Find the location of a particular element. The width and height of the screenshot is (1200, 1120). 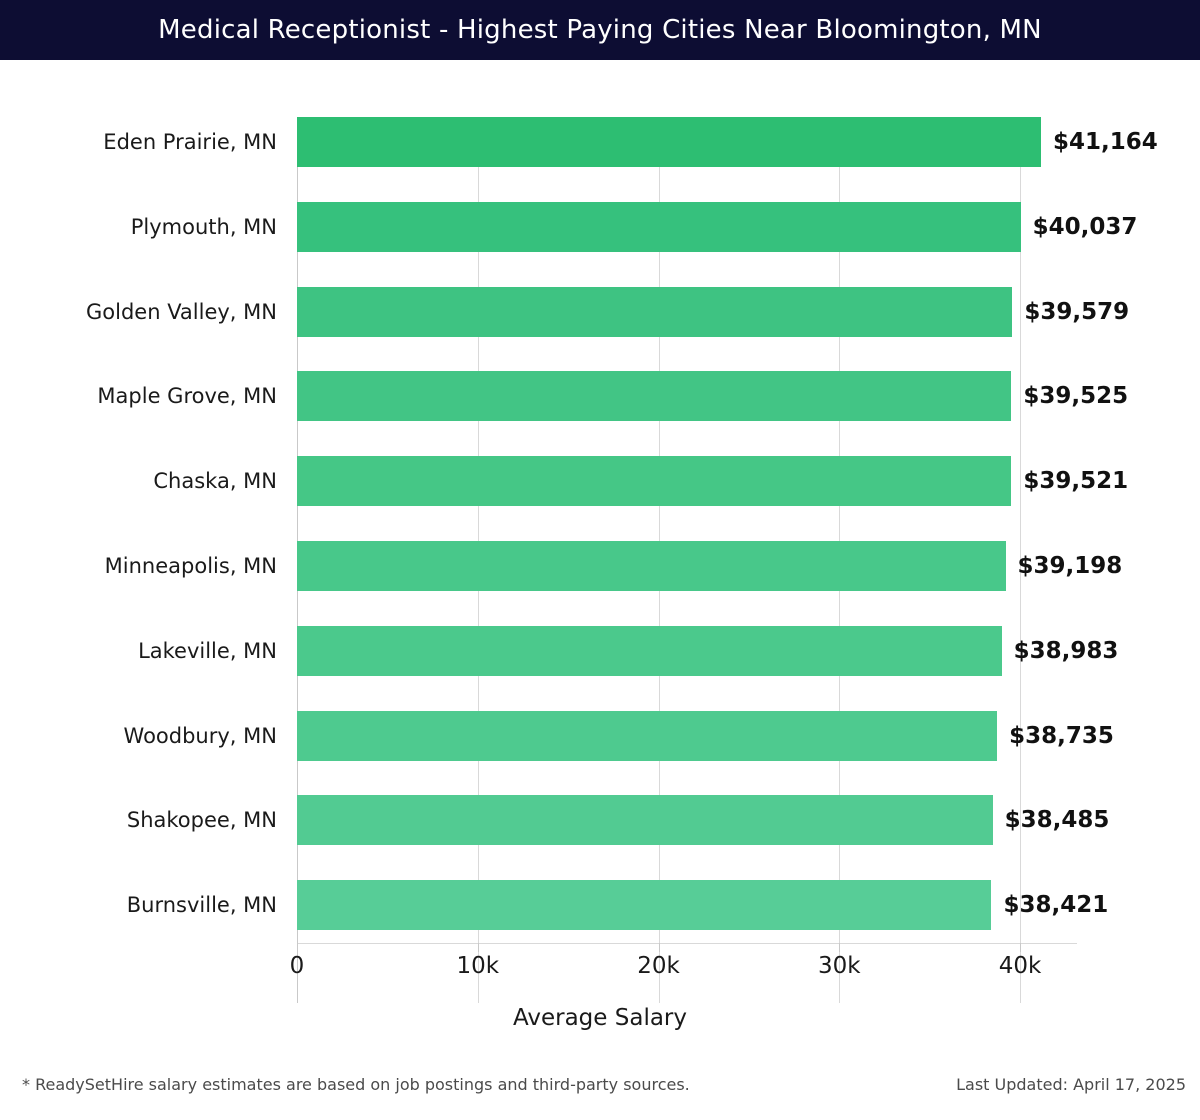

category-label: Shakopee, MN is located at coordinates (201, 820).